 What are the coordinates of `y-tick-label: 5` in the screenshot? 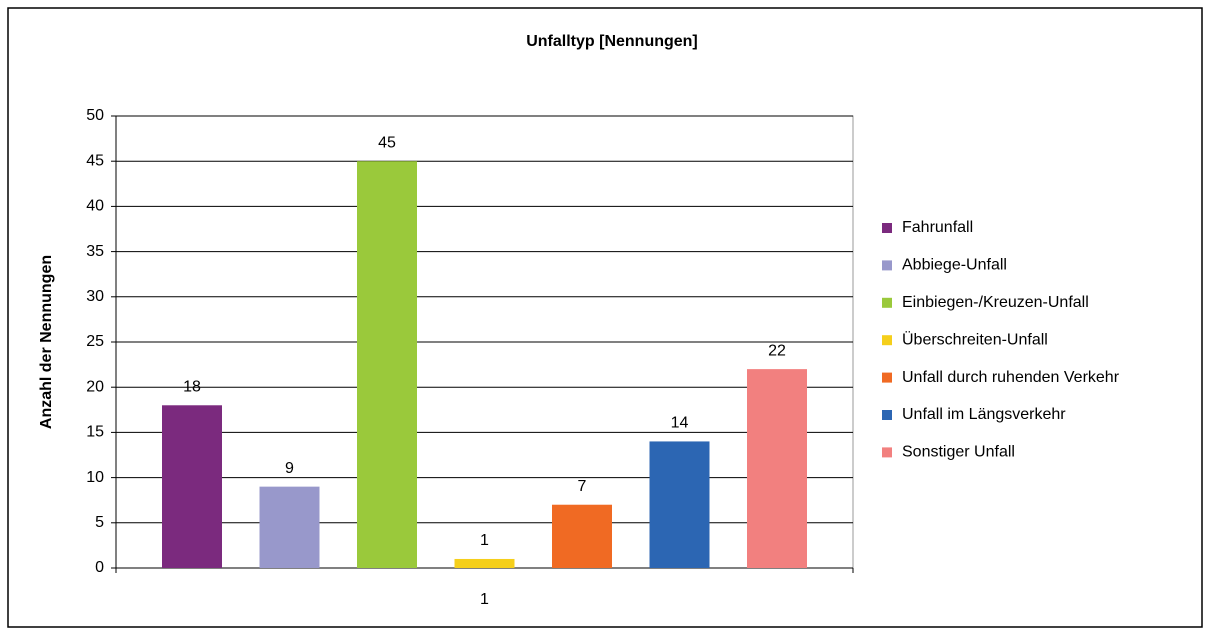 It's located at (99, 522).